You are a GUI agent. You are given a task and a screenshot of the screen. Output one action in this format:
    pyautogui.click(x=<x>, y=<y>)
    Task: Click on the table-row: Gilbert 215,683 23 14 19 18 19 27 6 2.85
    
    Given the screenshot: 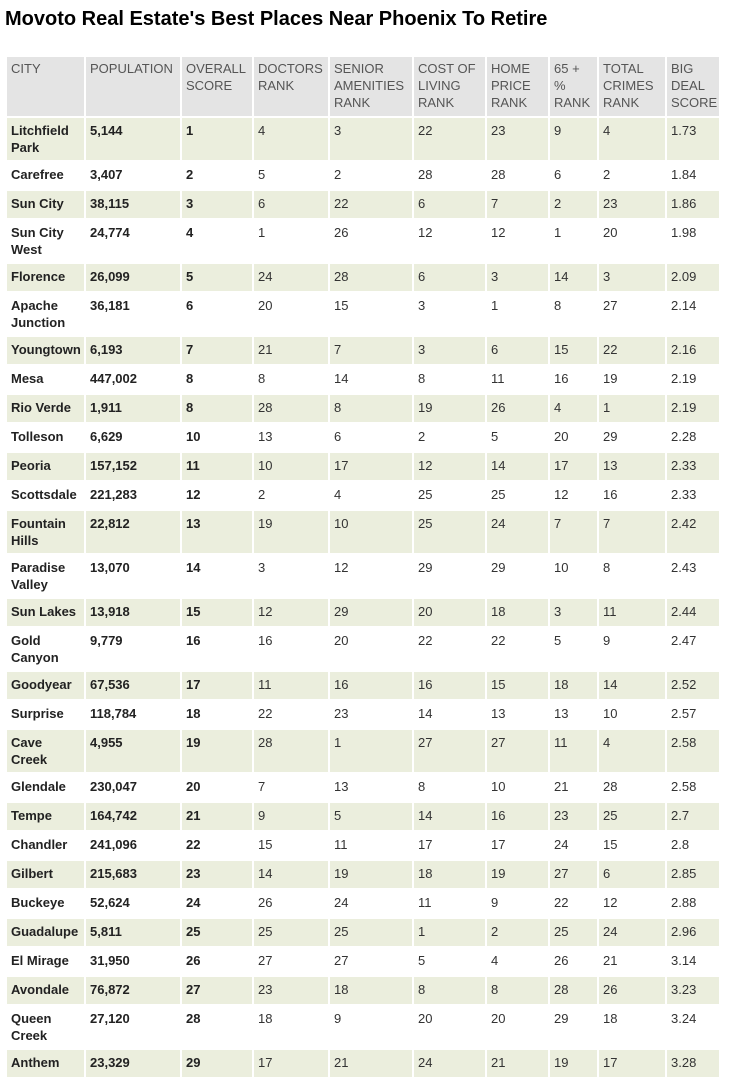 What is the action you would take?
    pyautogui.click(x=363, y=874)
    